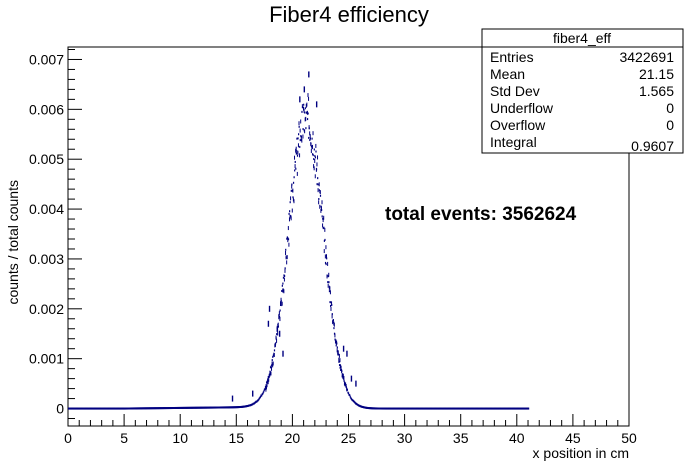 The image size is (698, 474). What do you see at coordinates (517, 438) in the screenshot?
I see `x-tick-label: 40` at bounding box center [517, 438].